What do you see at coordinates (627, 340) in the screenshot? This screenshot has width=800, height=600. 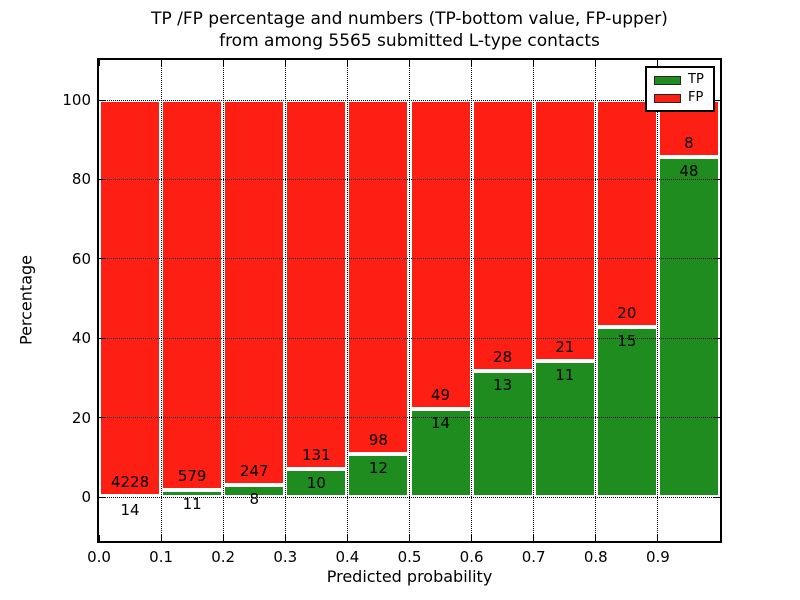 I see `tp-count-label: 15` at bounding box center [627, 340].